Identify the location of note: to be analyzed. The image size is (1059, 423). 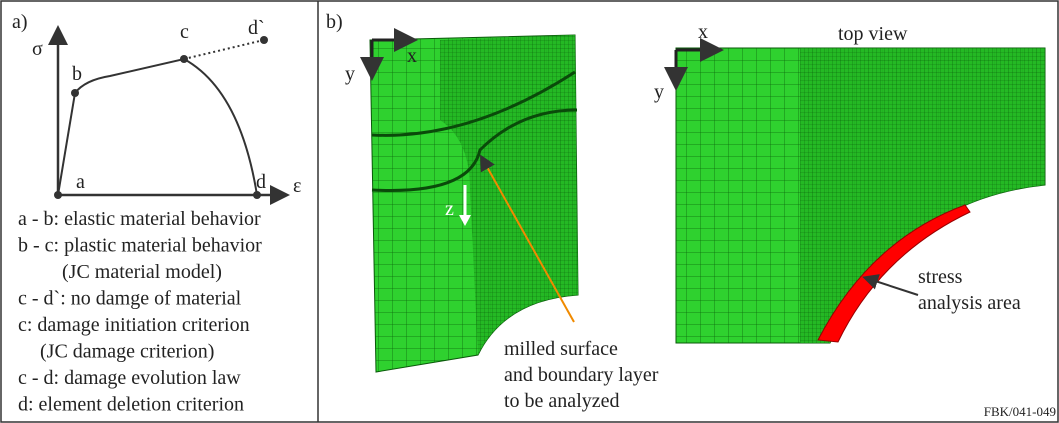
(562, 401).